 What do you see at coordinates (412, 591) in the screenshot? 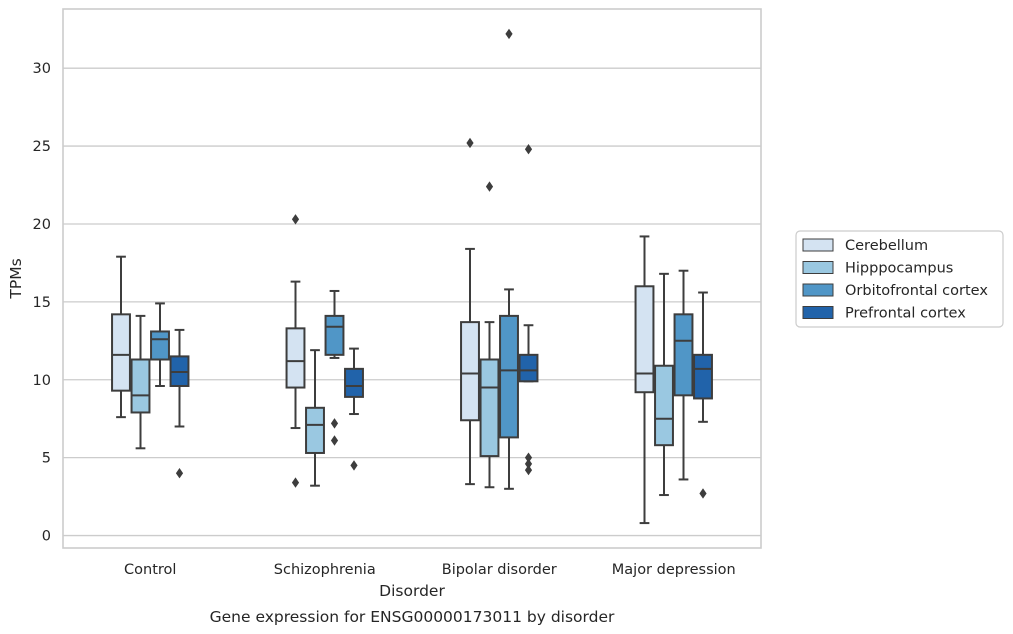
I see `x-axis-label: Disorder` at bounding box center [412, 591].